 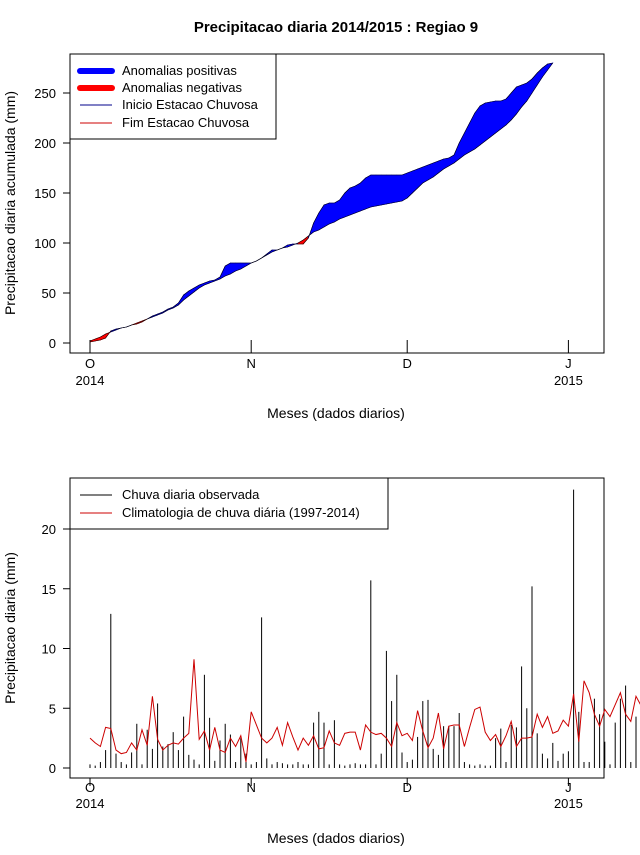 I want to click on y-axis-label: Precipitacao diaria (mm), so click(x=10, y=628).